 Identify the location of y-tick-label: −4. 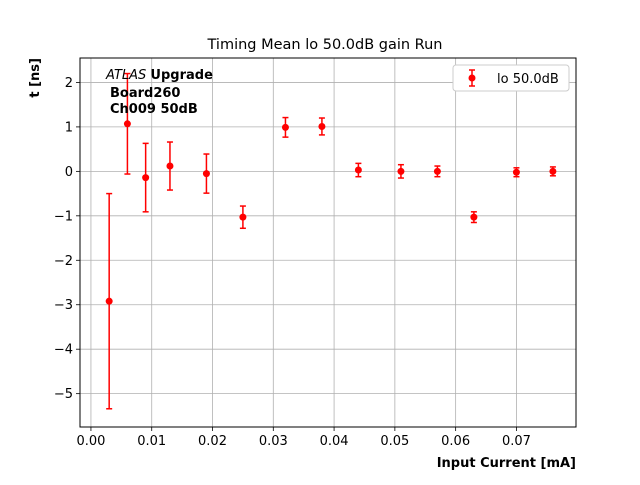
(63, 350).